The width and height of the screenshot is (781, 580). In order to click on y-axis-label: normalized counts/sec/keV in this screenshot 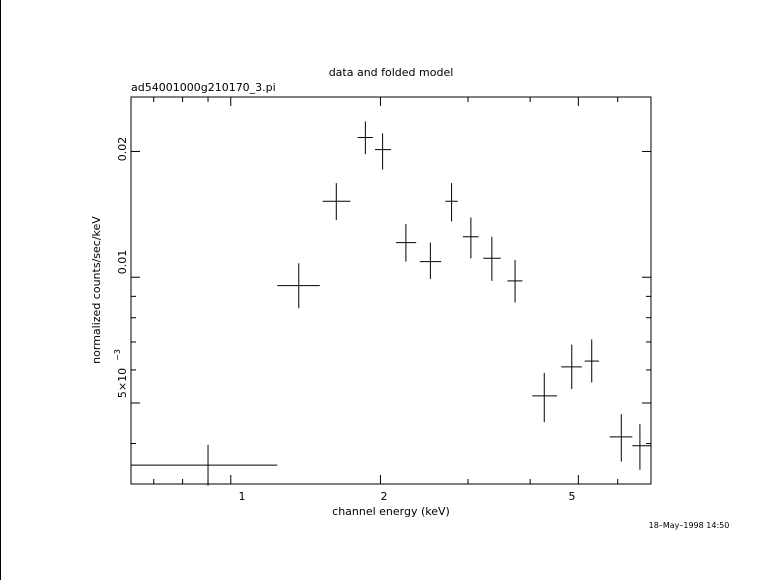, I will do `click(96, 290)`.